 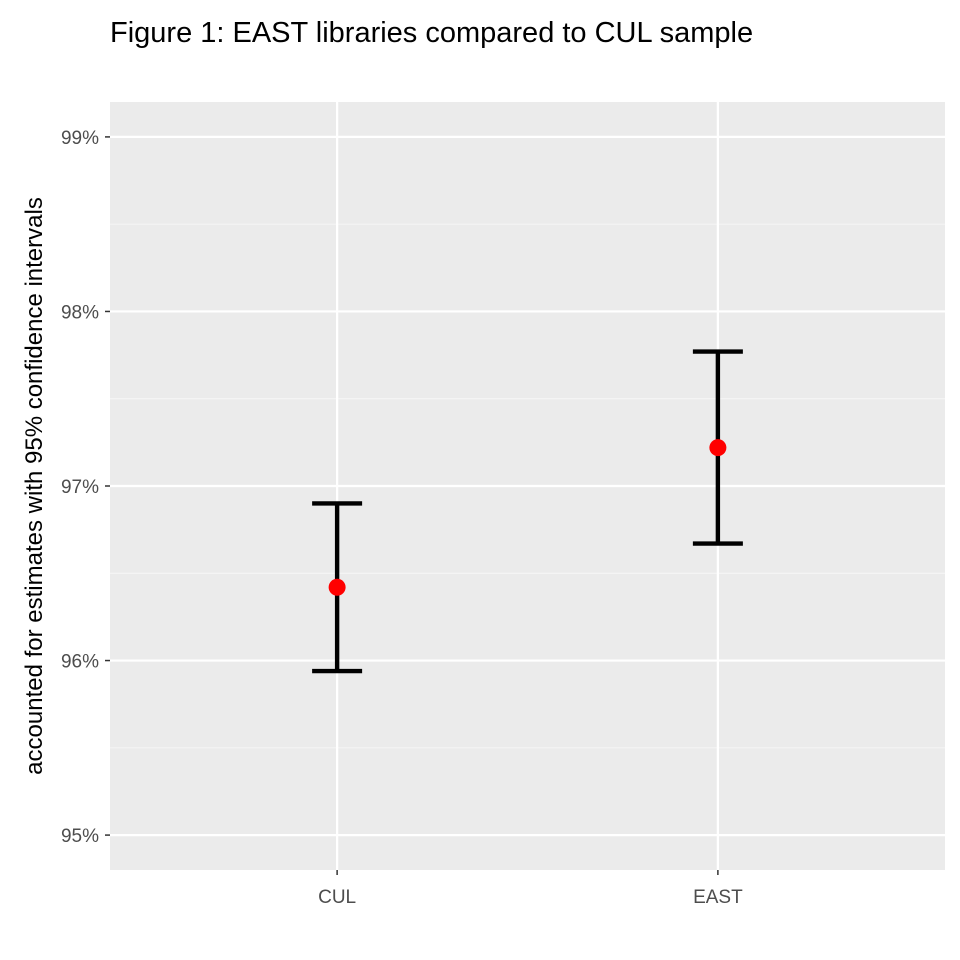 What do you see at coordinates (337, 897) in the screenshot?
I see `x-tick-label: CUL` at bounding box center [337, 897].